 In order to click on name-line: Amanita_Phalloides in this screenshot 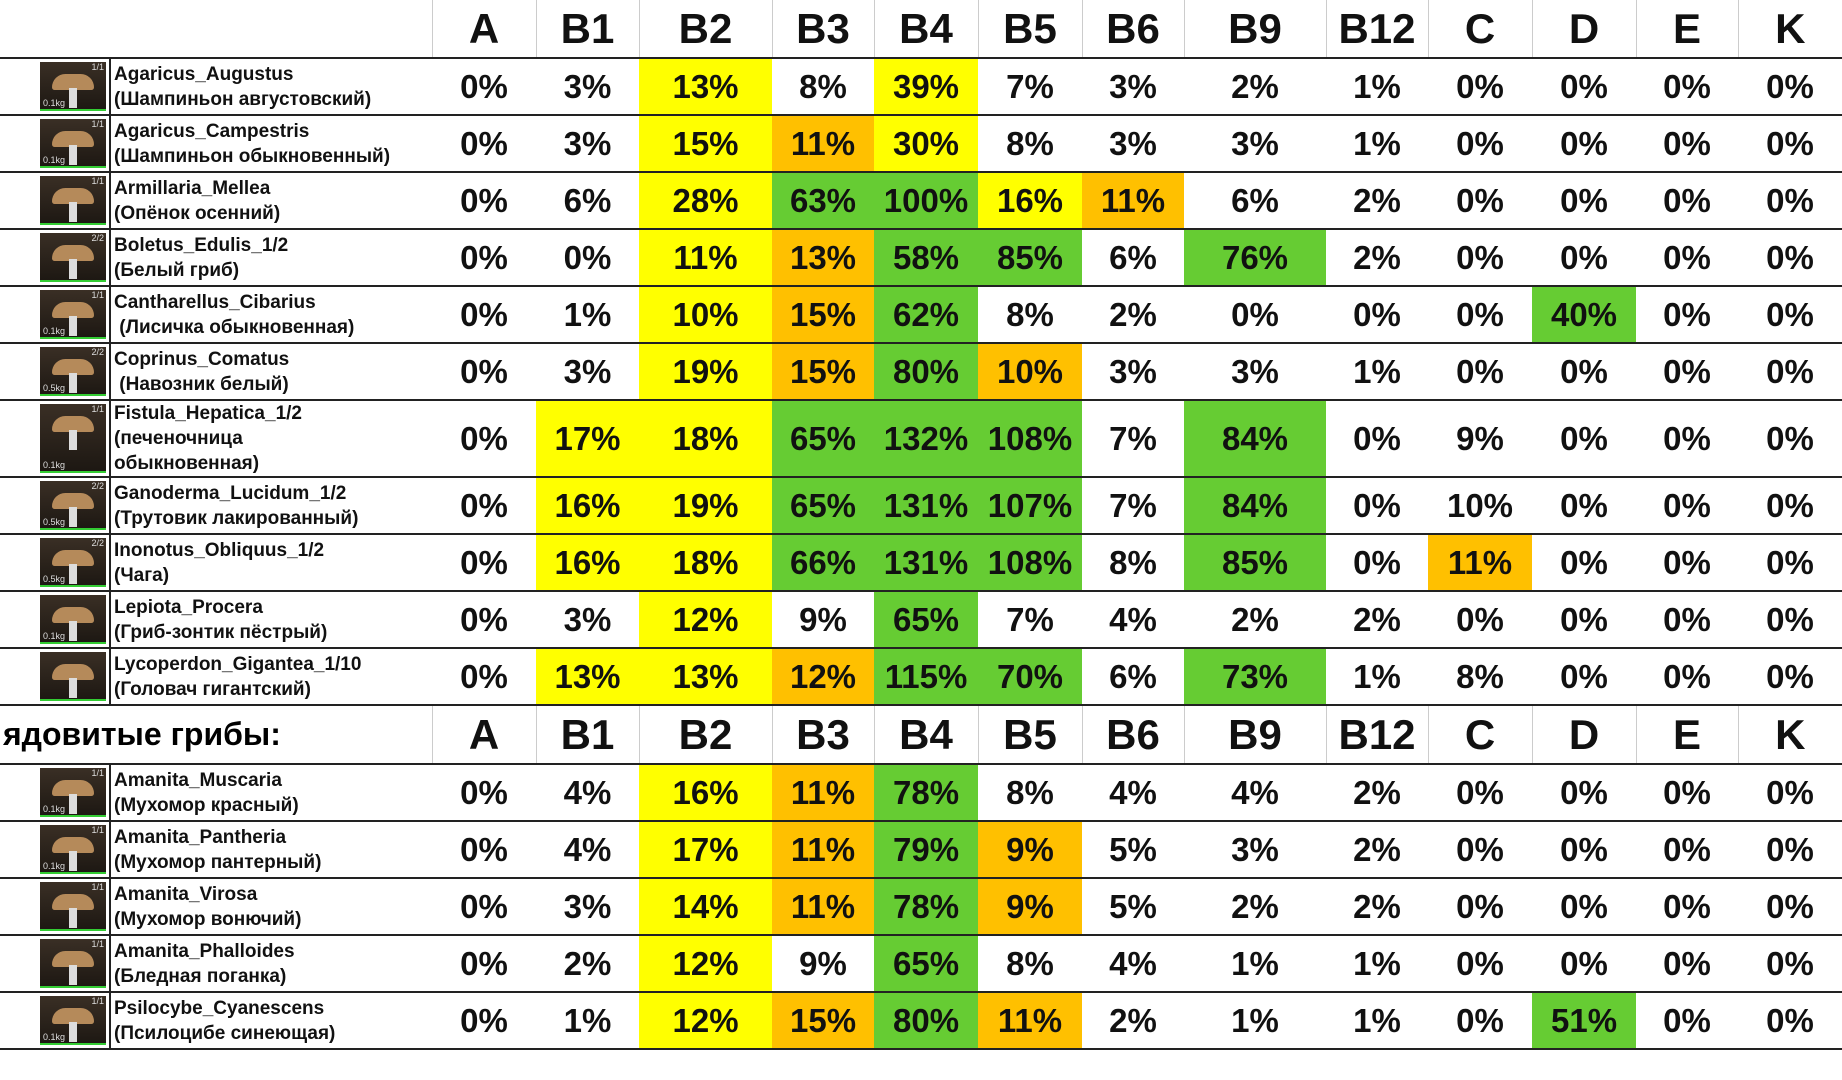, I will do `click(204, 951)`.